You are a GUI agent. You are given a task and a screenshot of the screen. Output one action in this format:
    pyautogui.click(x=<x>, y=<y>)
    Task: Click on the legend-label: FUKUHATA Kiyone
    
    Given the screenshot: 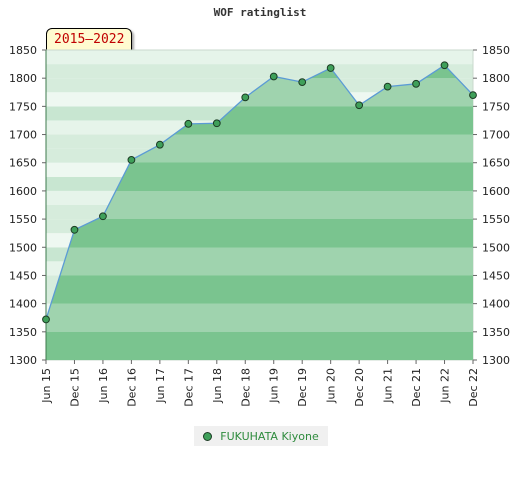 What is the action you would take?
    pyautogui.click(x=269, y=436)
    